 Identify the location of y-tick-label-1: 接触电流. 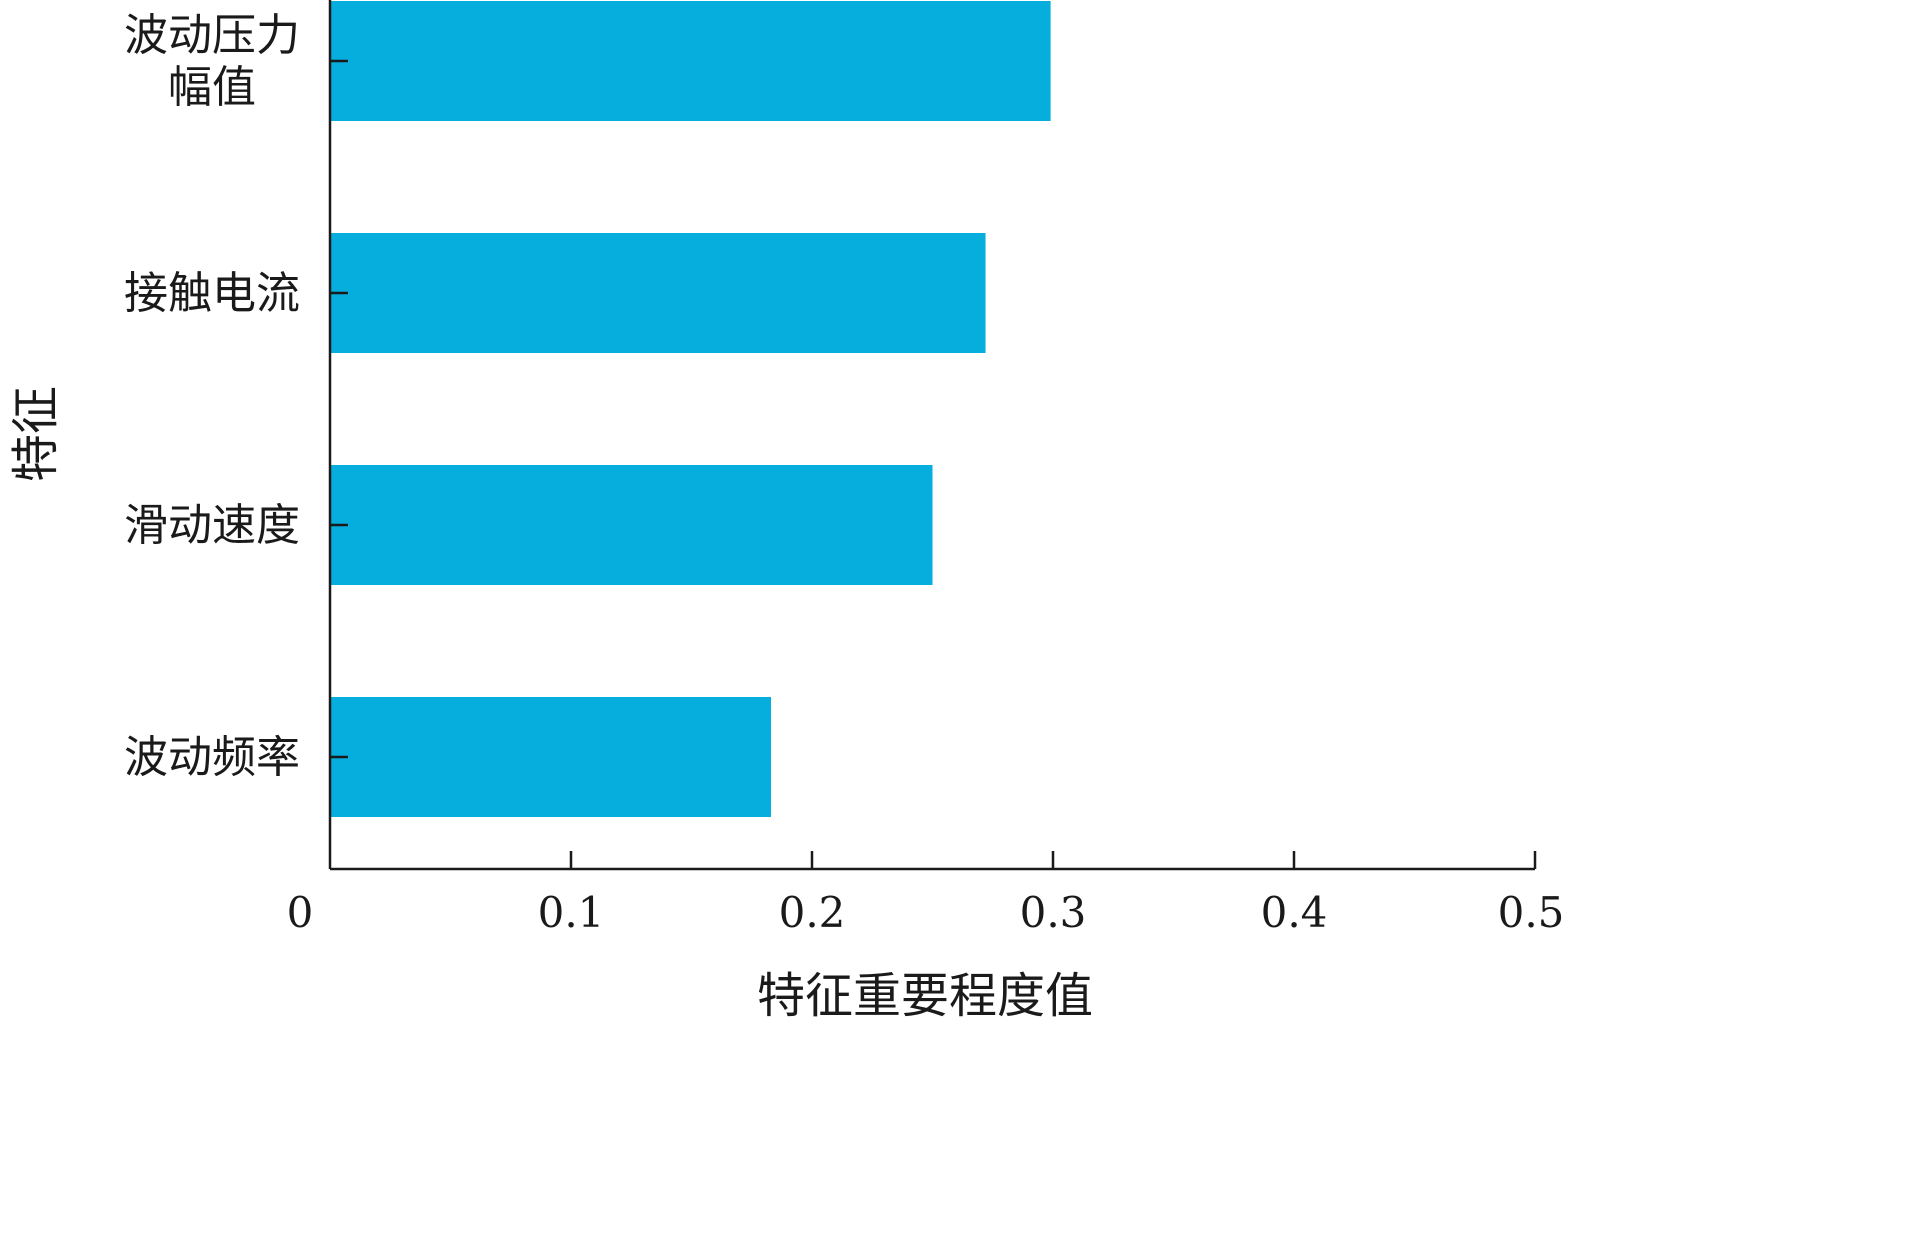
(212, 293).